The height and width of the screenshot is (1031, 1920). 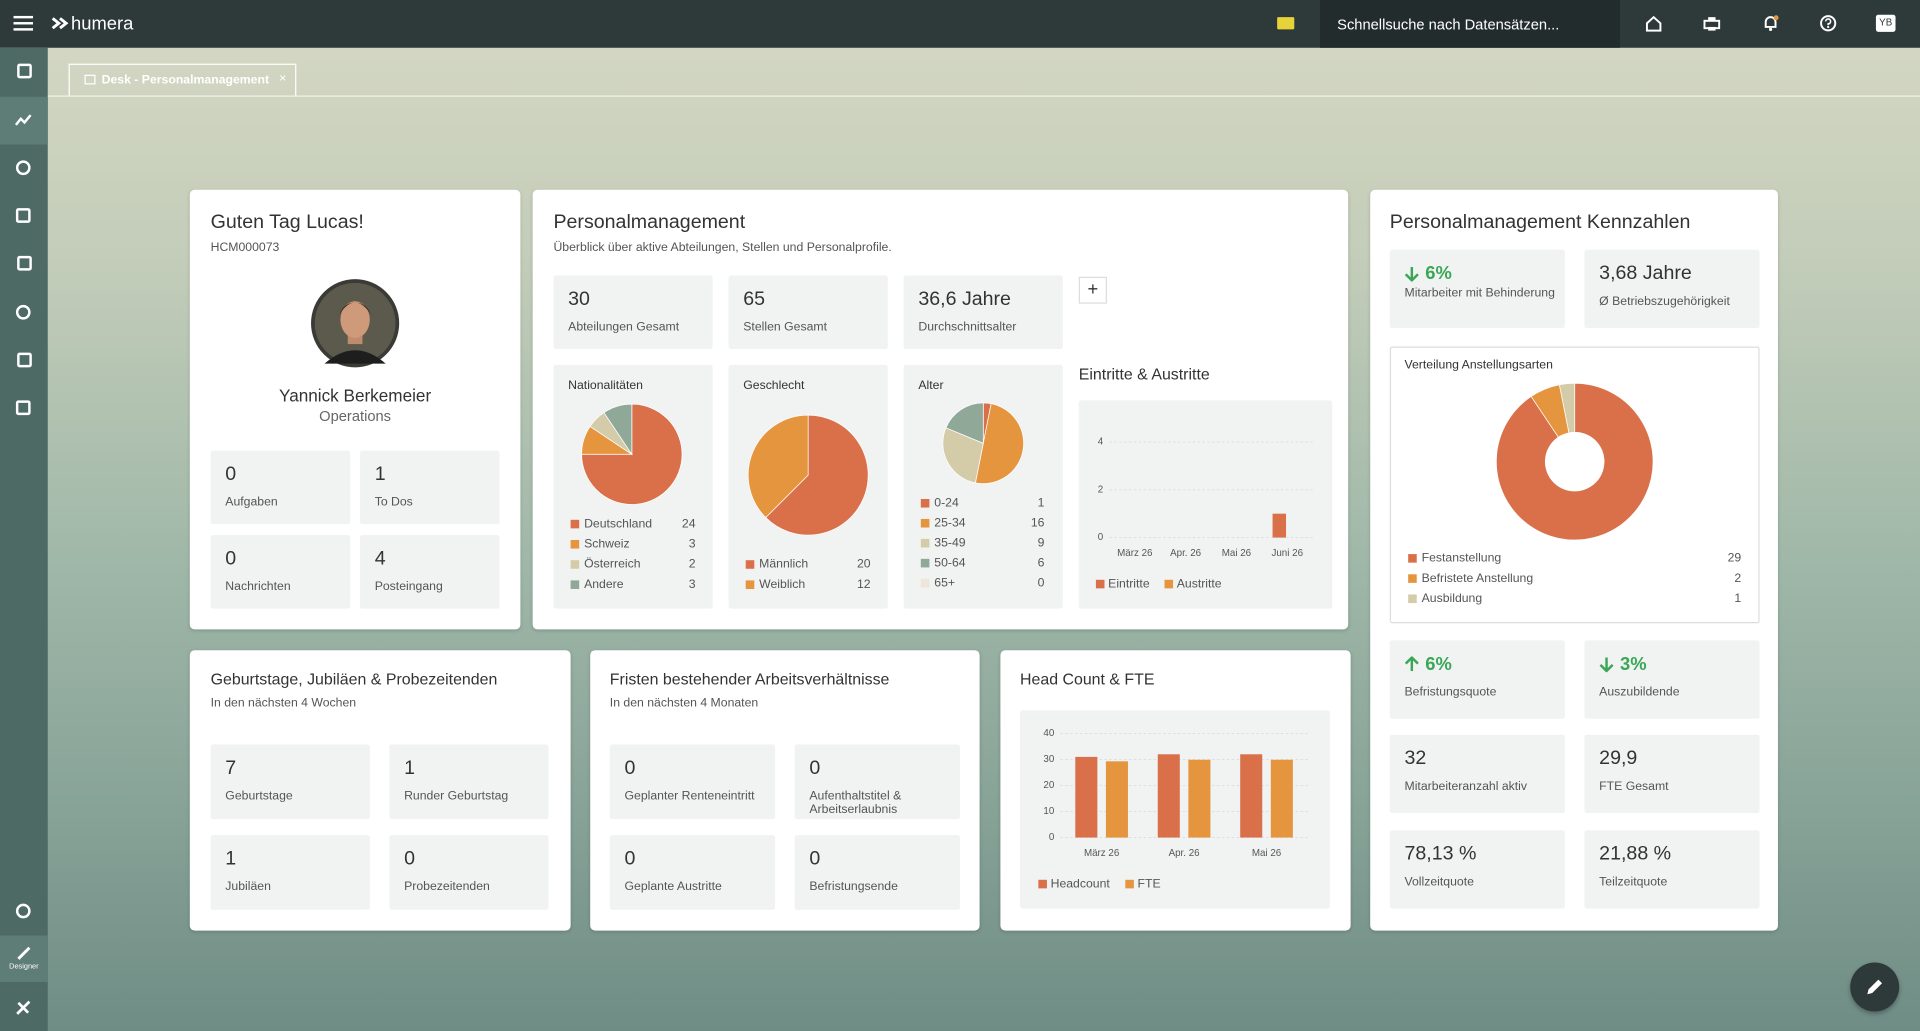 What do you see at coordinates (23, 911) in the screenshot?
I see `nav-settings` at bounding box center [23, 911].